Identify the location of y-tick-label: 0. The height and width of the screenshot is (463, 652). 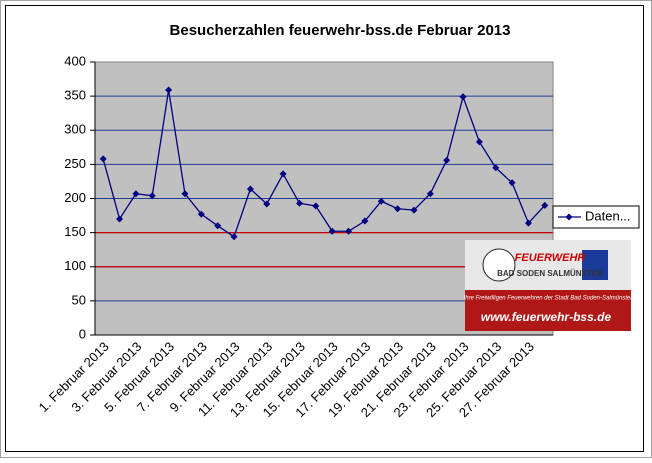
(82, 333).